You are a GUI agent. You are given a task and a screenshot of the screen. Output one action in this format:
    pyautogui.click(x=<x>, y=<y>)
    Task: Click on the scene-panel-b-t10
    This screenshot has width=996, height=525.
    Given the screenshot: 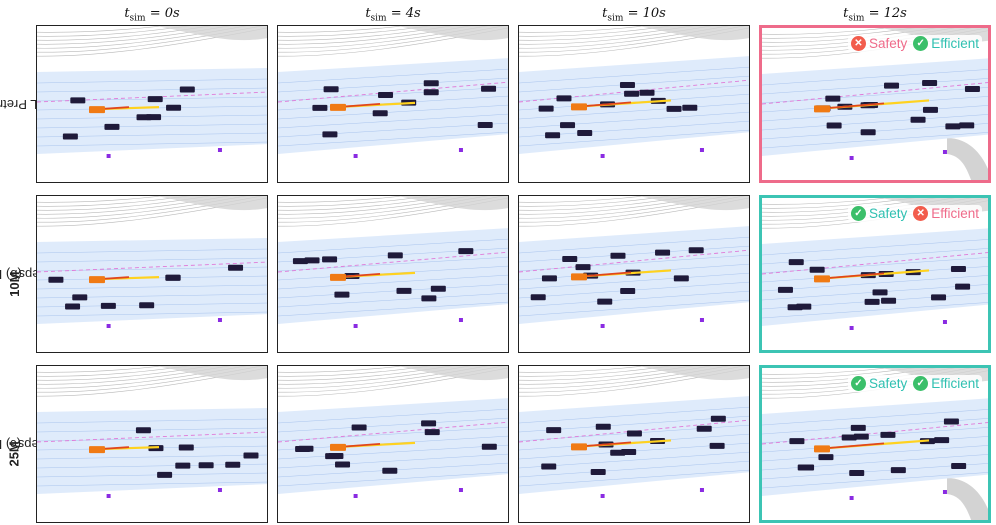 What is the action you would take?
    pyautogui.click(x=634, y=274)
    